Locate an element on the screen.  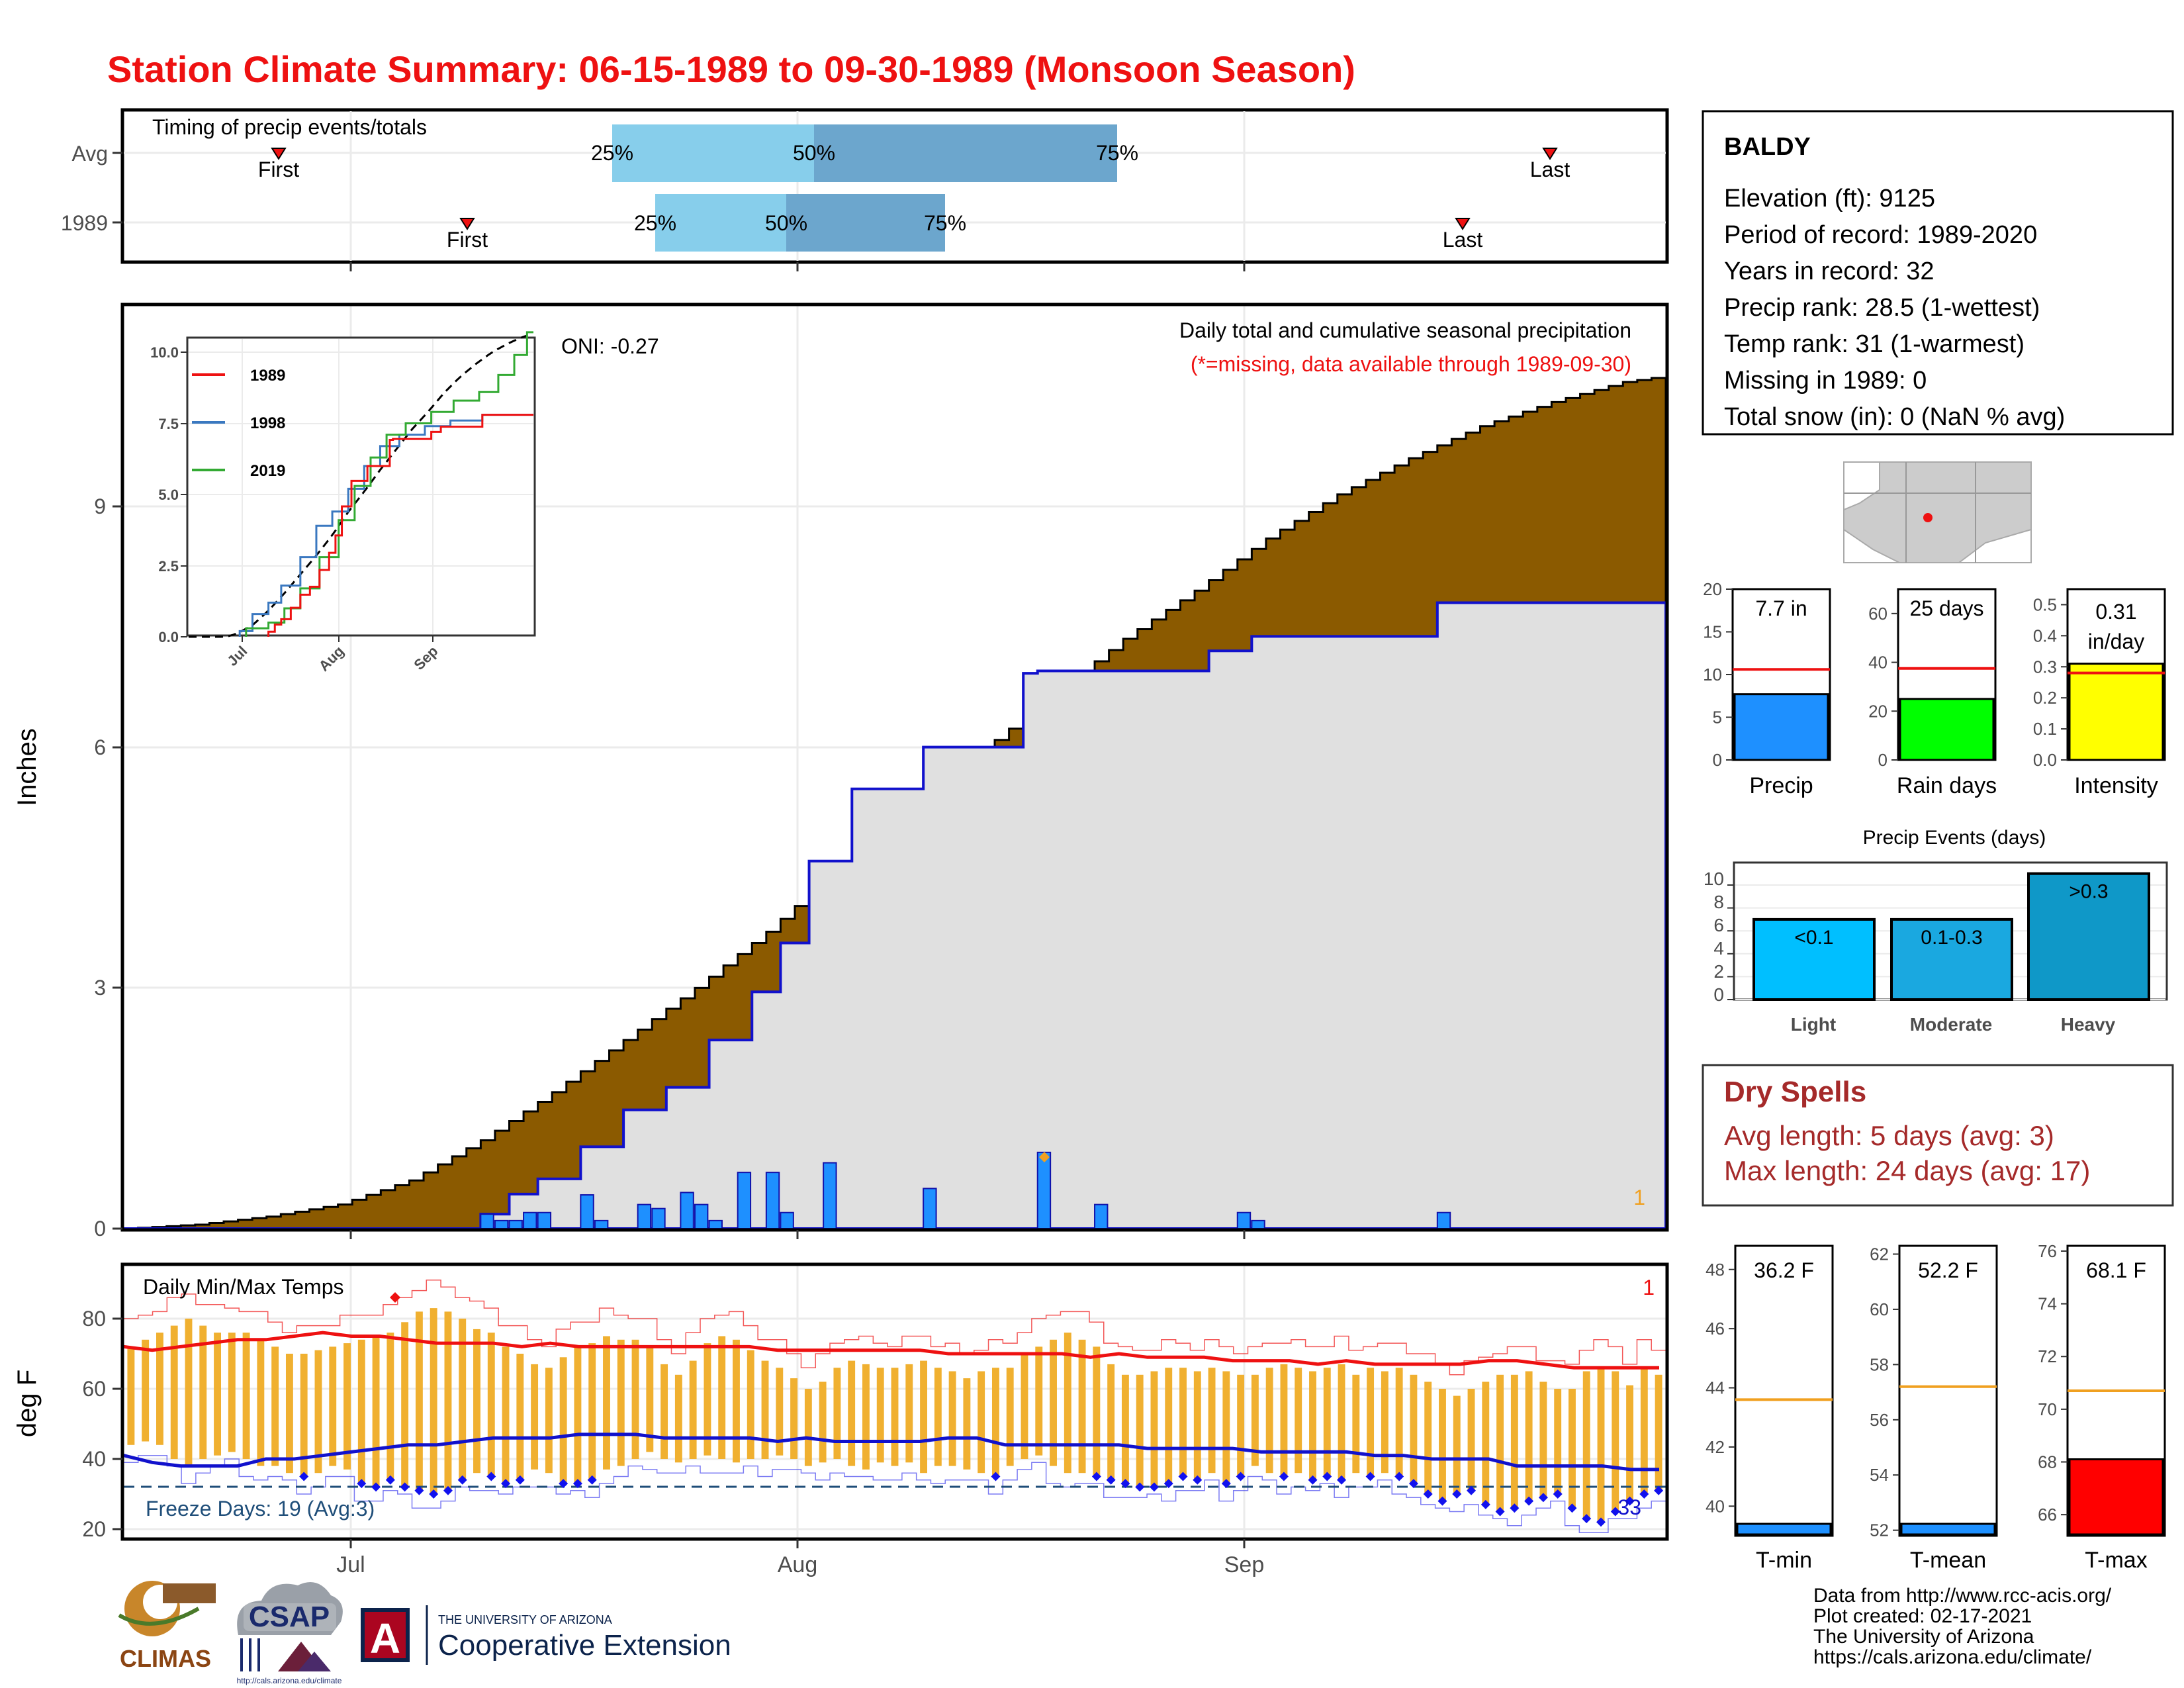
mini-chart-value-unit: in/day is located at coordinates (2116, 641).